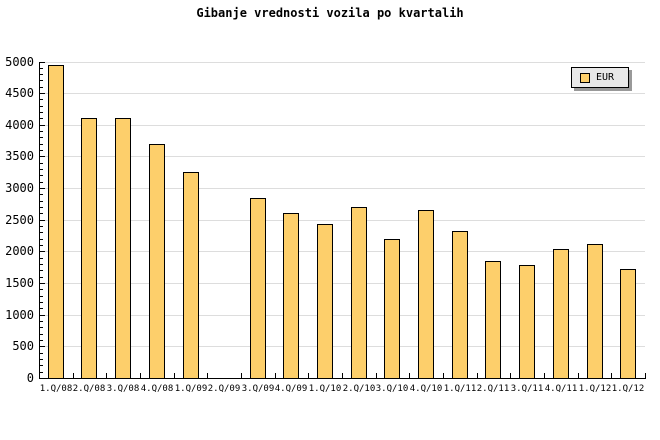  I want to click on y-axis-tick-label: 4500, so click(19, 93).